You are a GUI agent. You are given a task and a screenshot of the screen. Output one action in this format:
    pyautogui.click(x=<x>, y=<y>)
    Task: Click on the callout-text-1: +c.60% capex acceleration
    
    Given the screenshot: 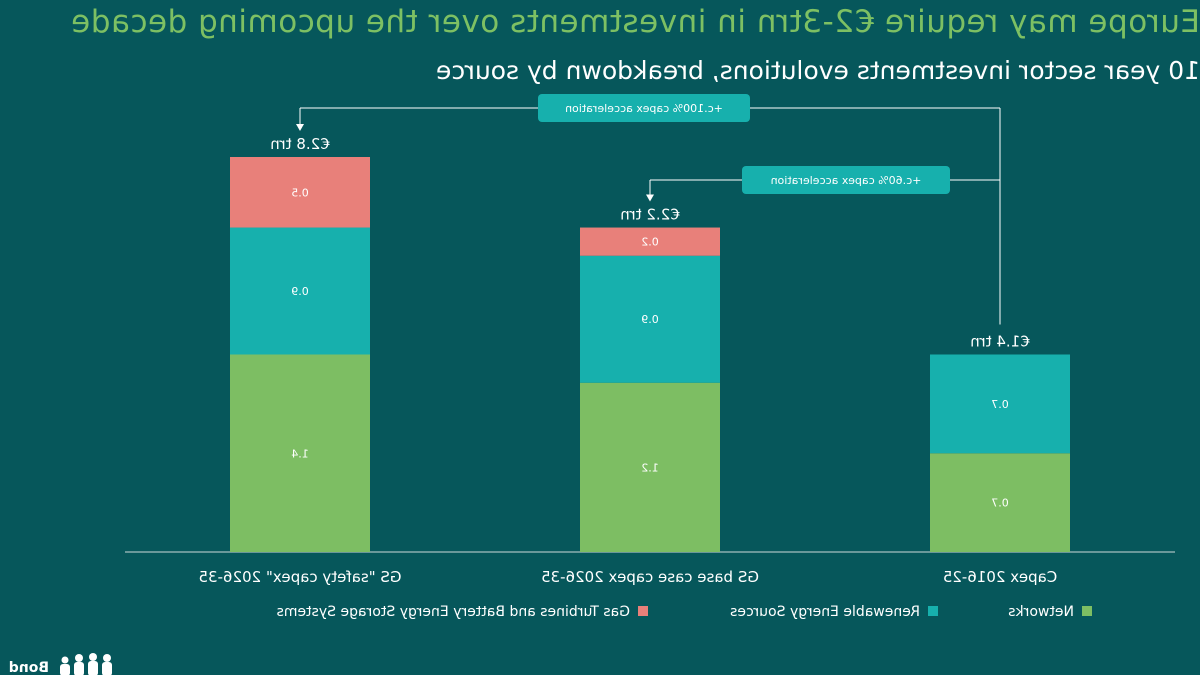 What is the action you would take?
    pyautogui.click(x=846, y=180)
    